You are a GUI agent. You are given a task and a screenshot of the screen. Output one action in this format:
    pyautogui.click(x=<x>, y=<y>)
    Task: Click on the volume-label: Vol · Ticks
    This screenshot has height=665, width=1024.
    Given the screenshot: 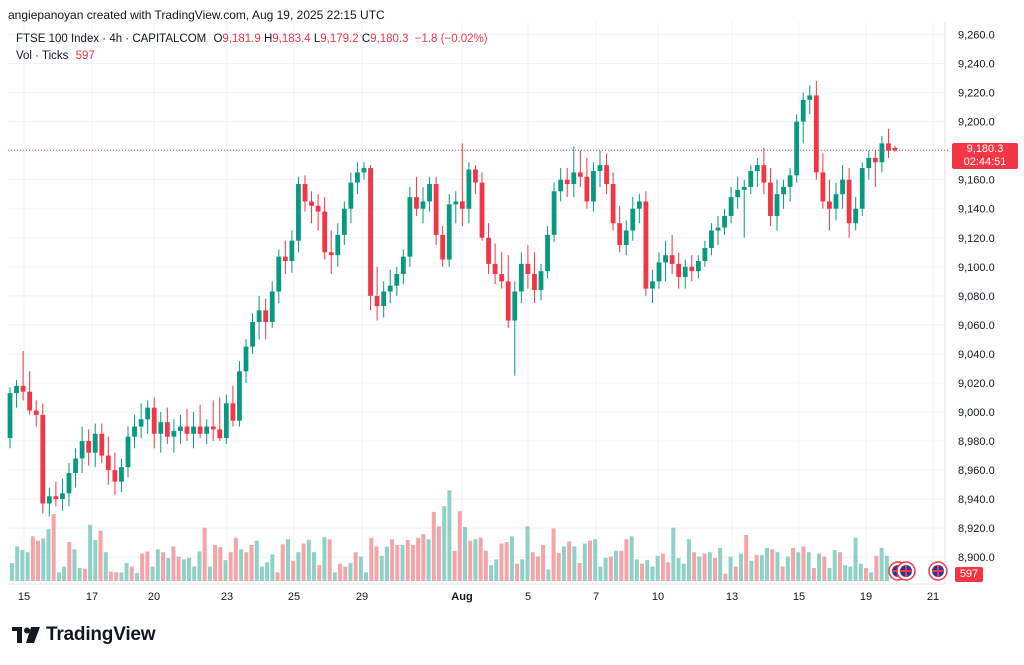 What is the action you would take?
    pyautogui.click(x=42, y=56)
    